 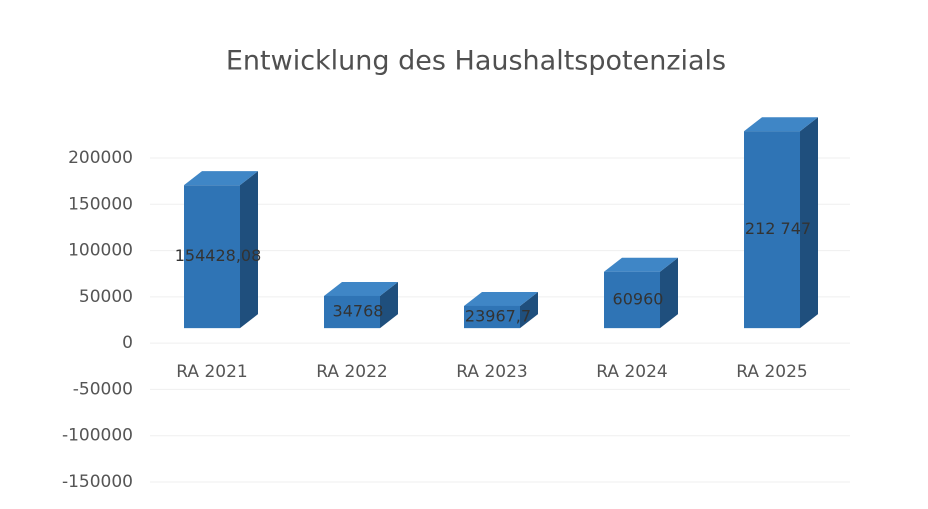 What do you see at coordinates (97, 482) in the screenshot?
I see `y-tick-label: -150000` at bounding box center [97, 482].